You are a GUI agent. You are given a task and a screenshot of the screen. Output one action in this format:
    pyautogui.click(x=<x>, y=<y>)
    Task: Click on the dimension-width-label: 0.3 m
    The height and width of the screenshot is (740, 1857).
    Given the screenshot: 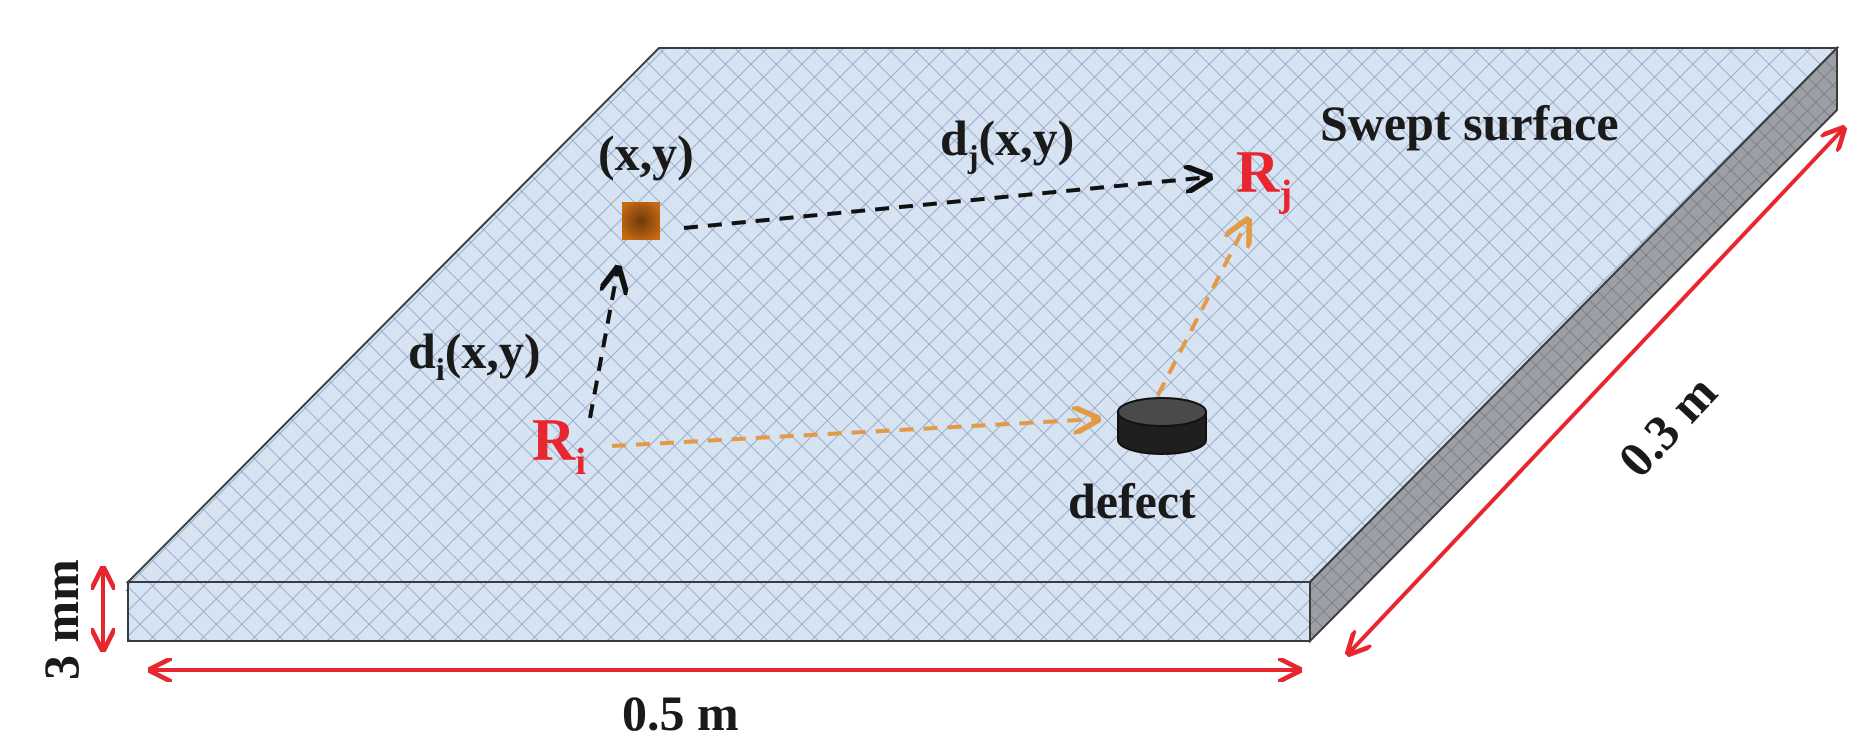 What is the action you would take?
    pyautogui.click(x=1667, y=426)
    